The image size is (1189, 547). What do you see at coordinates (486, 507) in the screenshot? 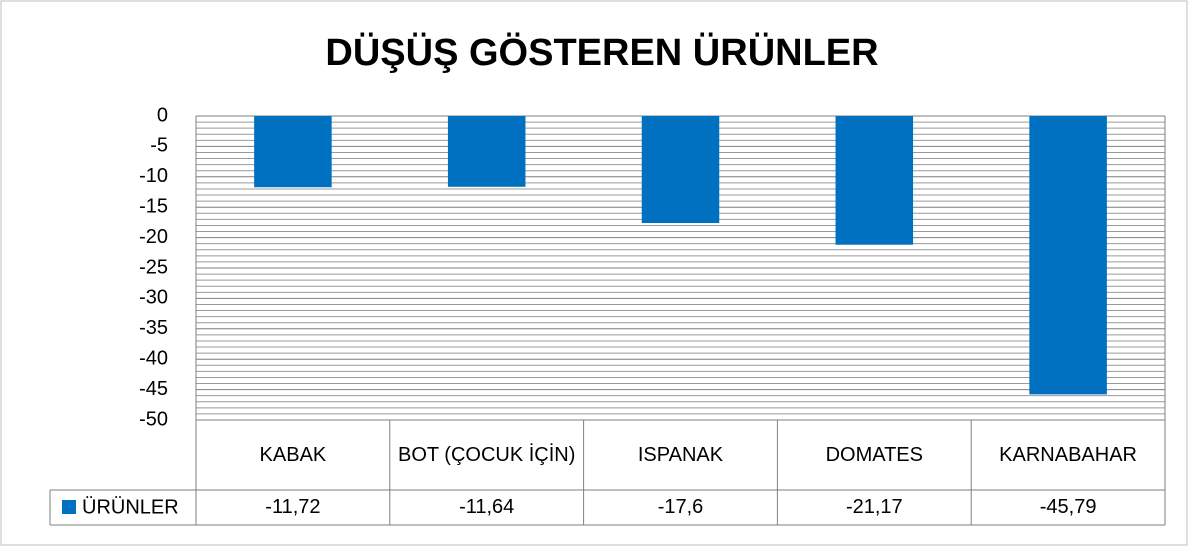
I see `table-value: -11,64` at bounding box center [486, 507].